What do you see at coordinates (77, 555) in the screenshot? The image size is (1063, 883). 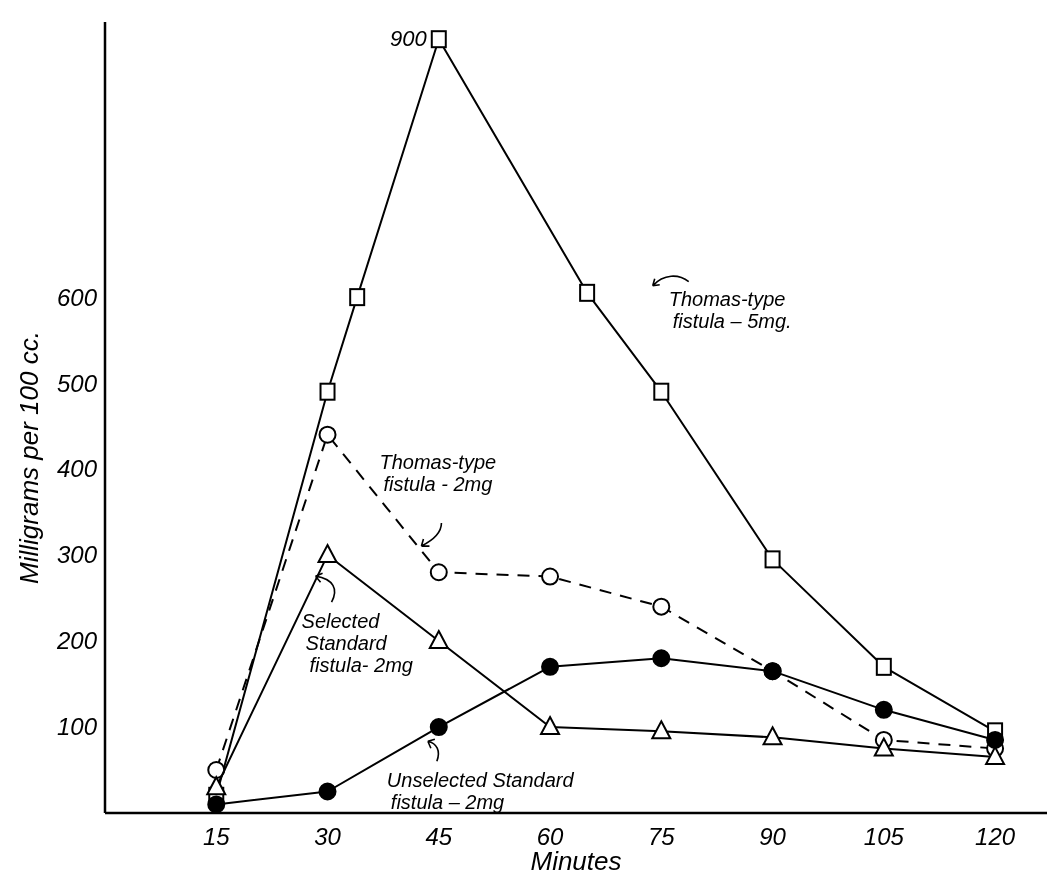 I see `y-tick-label: 300` at bounding box center [77, 555].